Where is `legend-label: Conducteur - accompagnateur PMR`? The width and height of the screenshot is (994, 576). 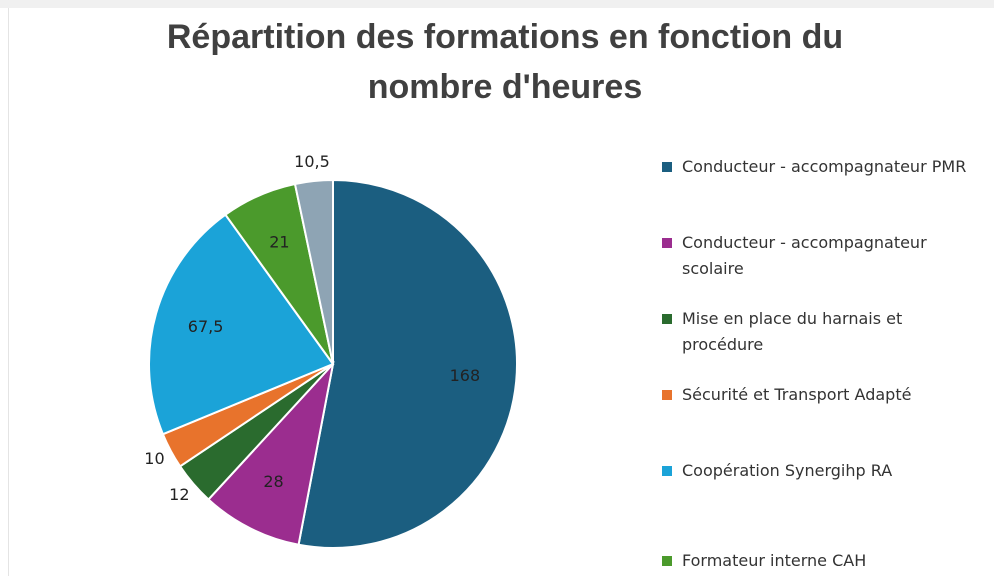 legend-label: Conducteur - accompagnateur PMR is located at coordinates (824, 166).